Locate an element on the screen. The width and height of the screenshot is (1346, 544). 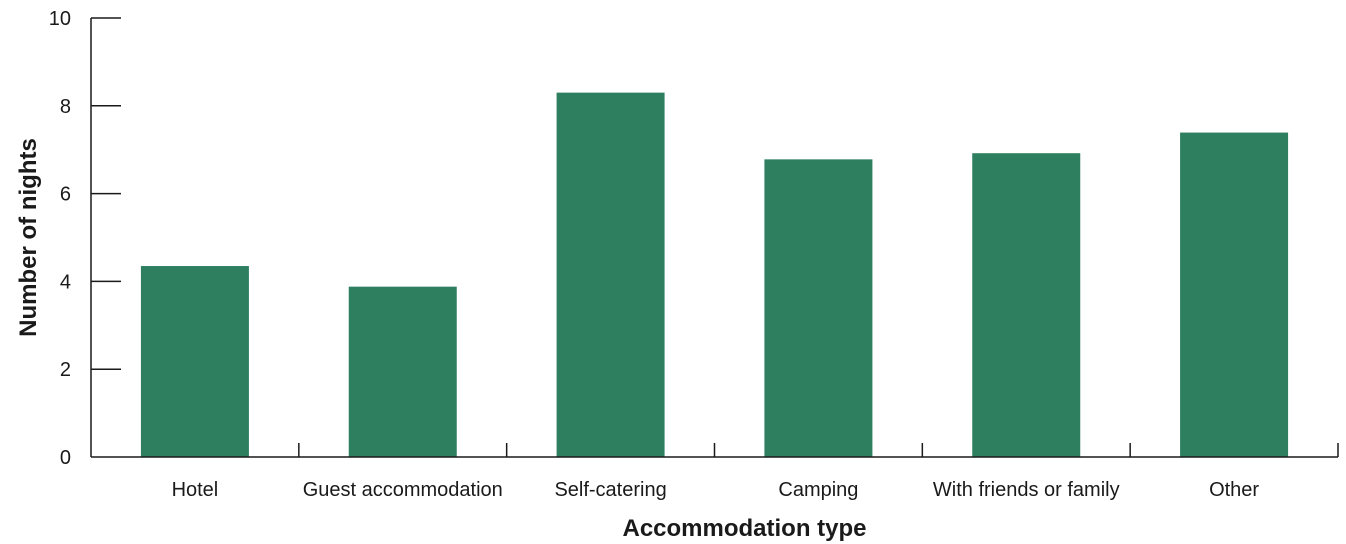
y-tick-label-5: 10 is located at coordinates (60, 19).